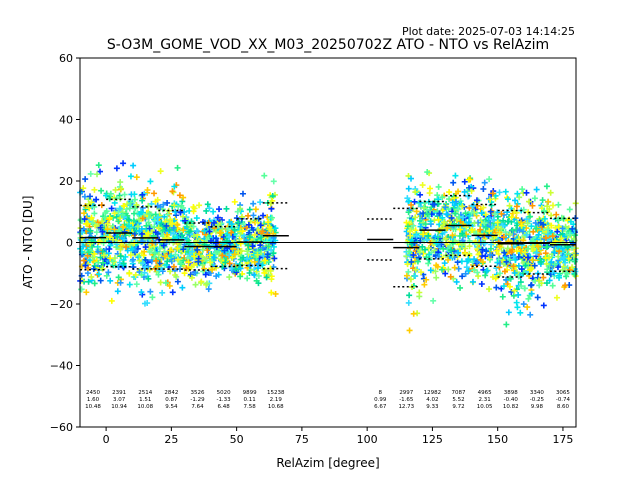 The image size is (640, 480). Describe the element at coordinates (66, 120) in the screenshot. I see `y-tick-label: 40` at that location.